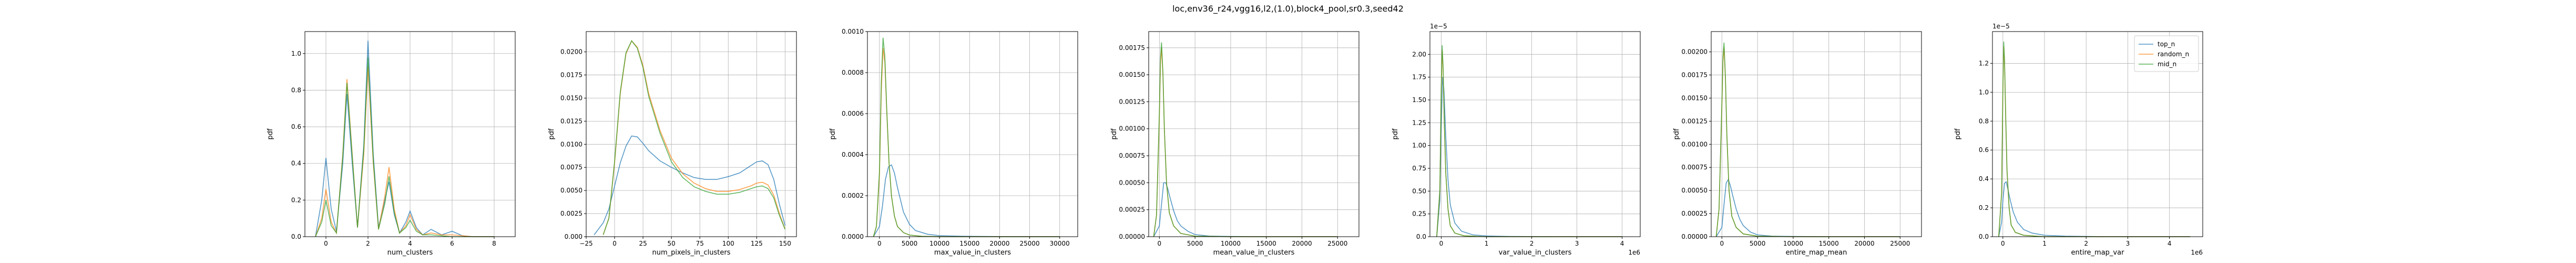 The height and width of the screenshot is (263, 2576). I want to click on x-axis-label: entire_map_mean, so click(1816, 253).